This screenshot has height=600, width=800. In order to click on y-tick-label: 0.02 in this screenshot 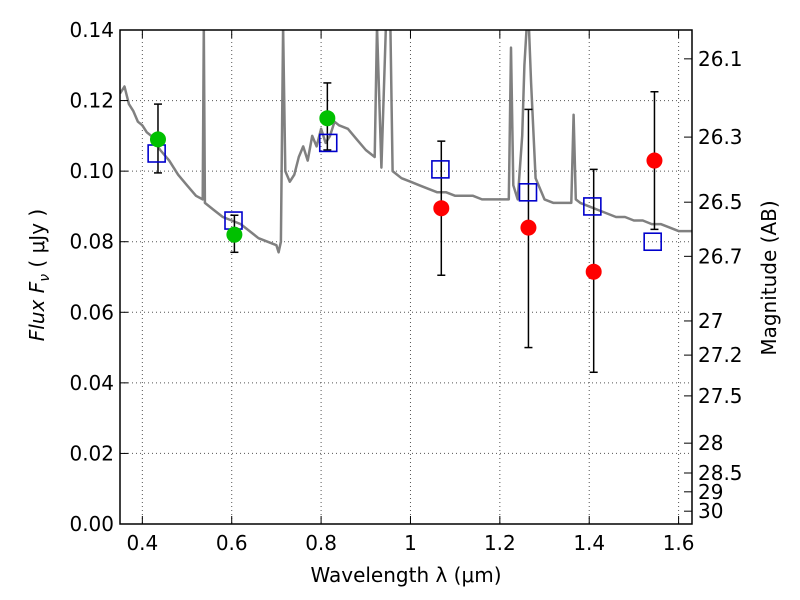, I will do `click(91, 453)`.